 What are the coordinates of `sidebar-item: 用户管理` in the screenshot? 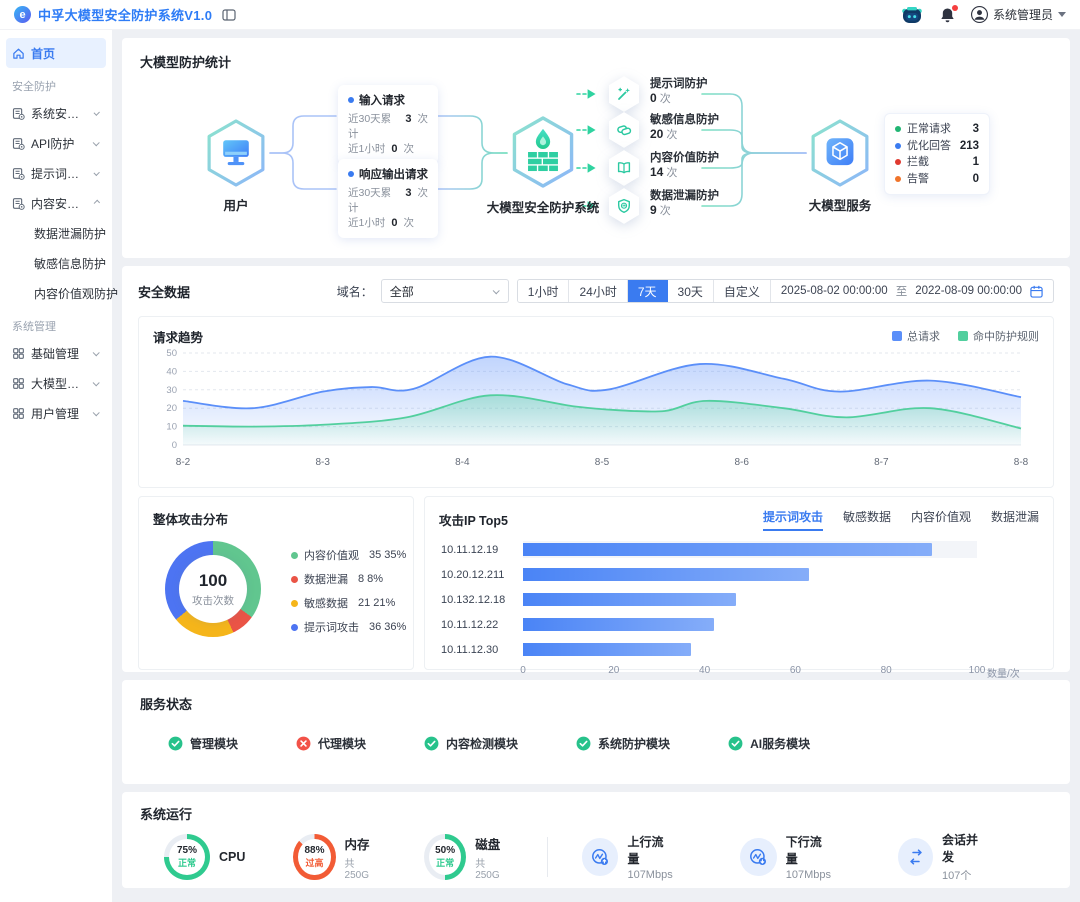 It's located at (56, 413).